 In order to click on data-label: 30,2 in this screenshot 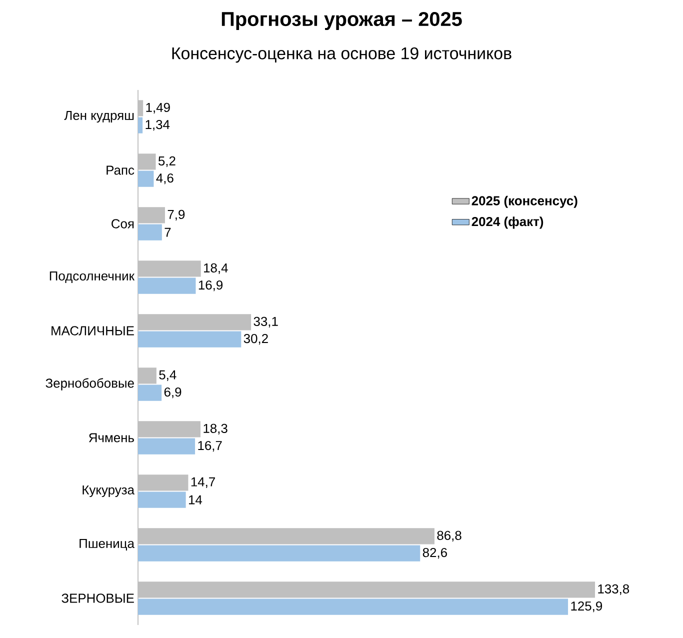, I will do `click(256, 339)`.